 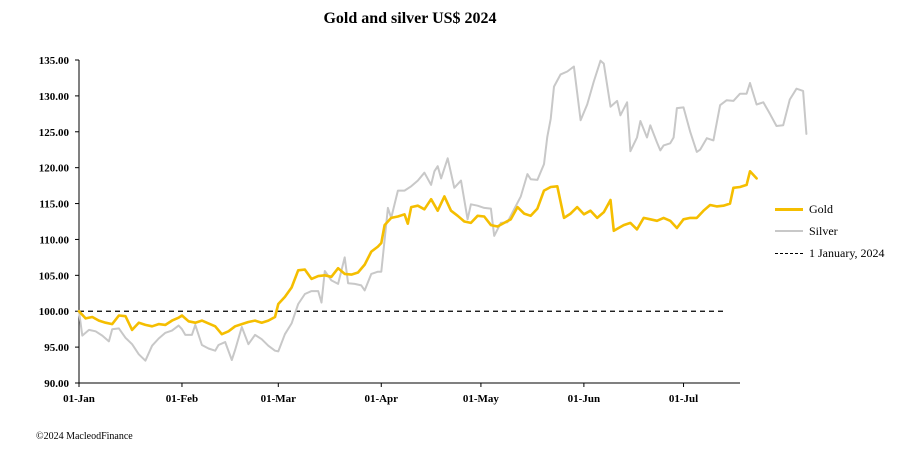 What do you see at coordinates (821, 208) in the screenshot?
I see `legend-label-gold: Gold` at bounding box center [821, 208].